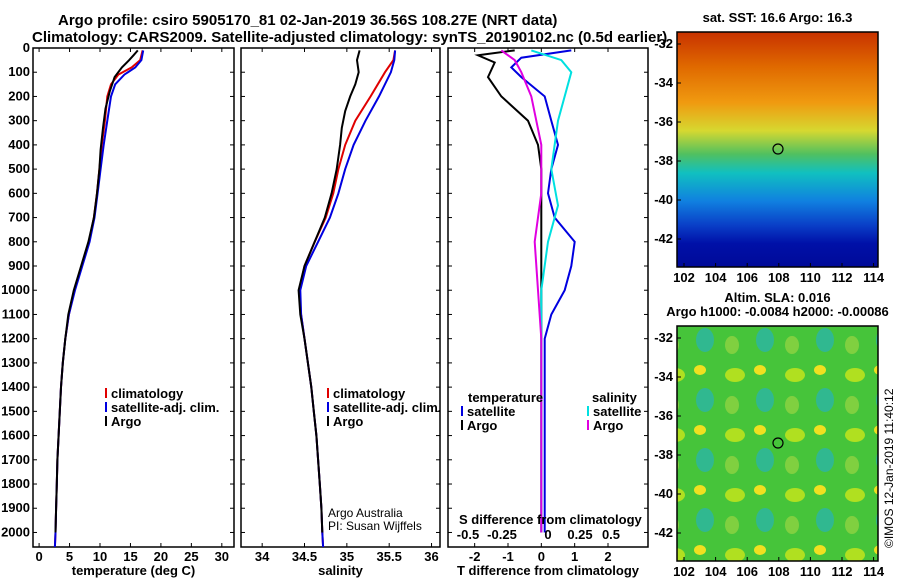  What do you see at coordinates (505, 397) in the screenshot?
I see `legend-title-temperature: temperature` at bounding box center [505, 397].